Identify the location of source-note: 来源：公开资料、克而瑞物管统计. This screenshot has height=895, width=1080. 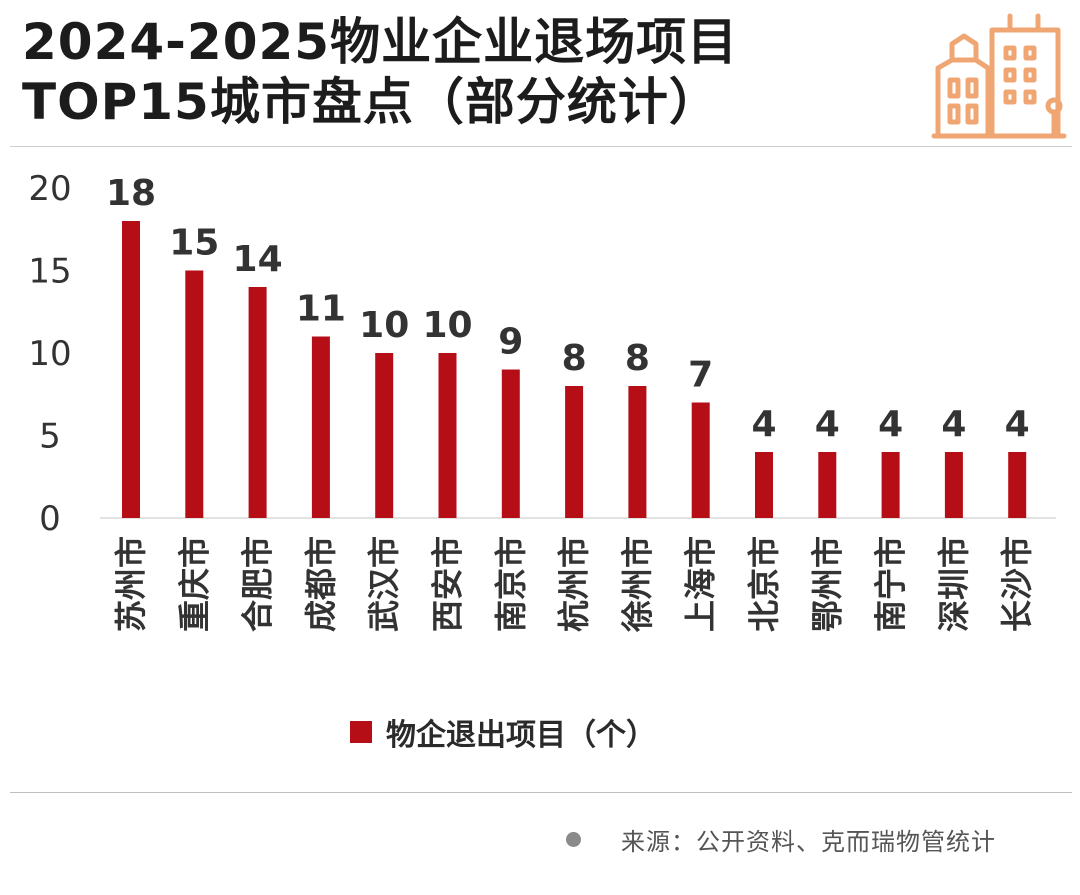
(781, 839).